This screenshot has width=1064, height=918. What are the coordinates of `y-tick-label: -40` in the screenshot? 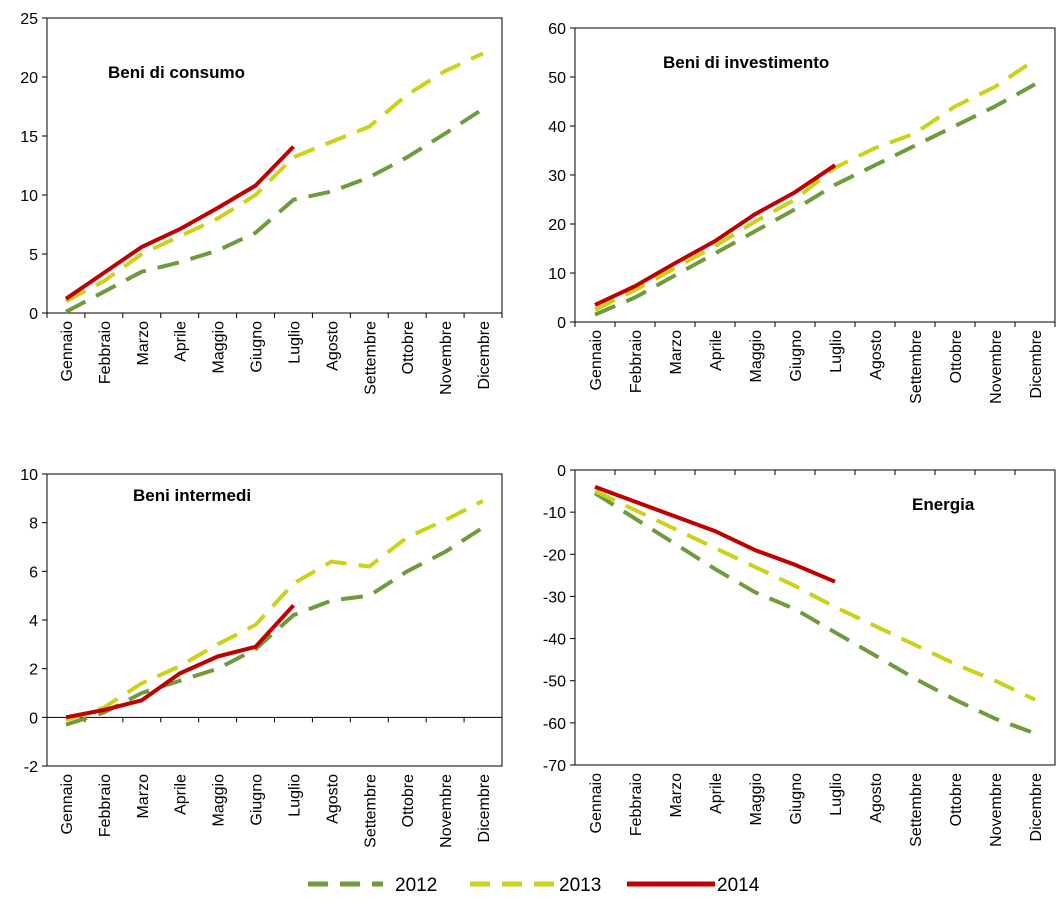 It's located at (554, 640).